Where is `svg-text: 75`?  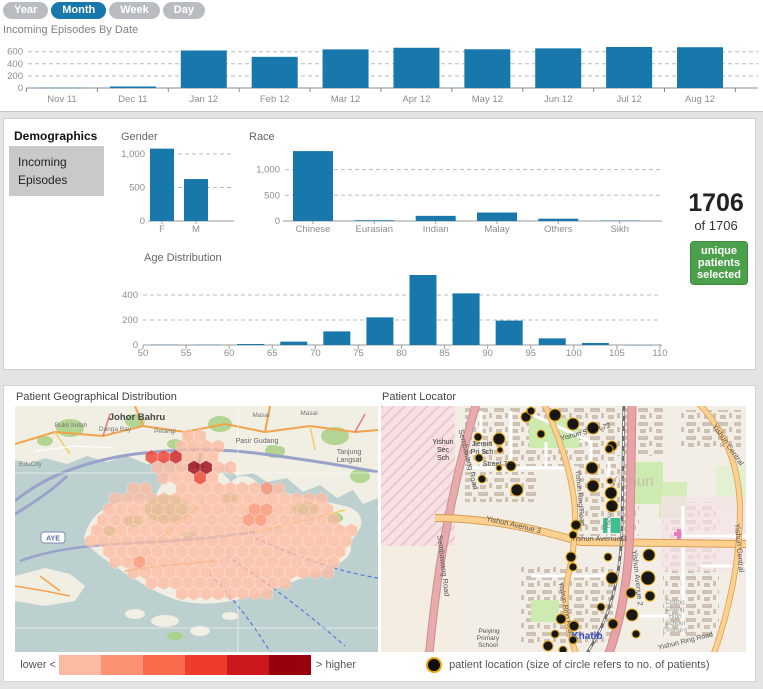 svg-text: 75 is located at coordinates (358, 353).